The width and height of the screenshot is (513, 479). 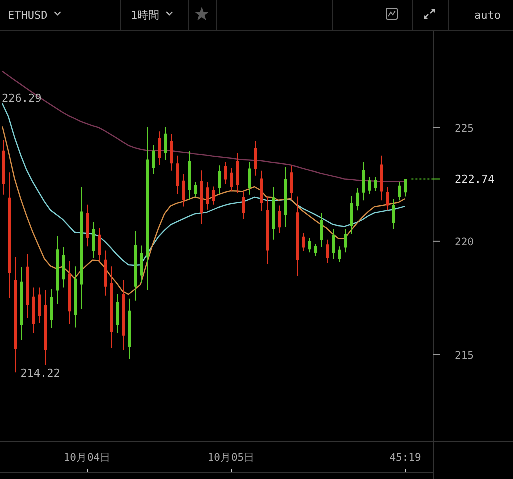 I want to click on x-tick-label: 10月05日, so click(x=232, y=458).